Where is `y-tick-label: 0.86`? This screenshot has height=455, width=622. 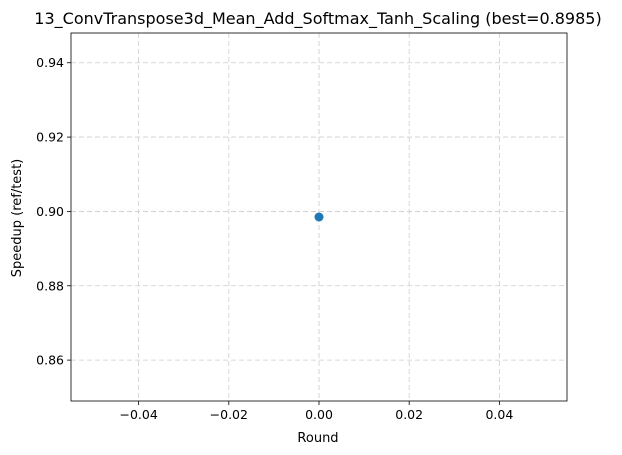 y-tick-label: 0.86 is located at coordinates (50, 360).